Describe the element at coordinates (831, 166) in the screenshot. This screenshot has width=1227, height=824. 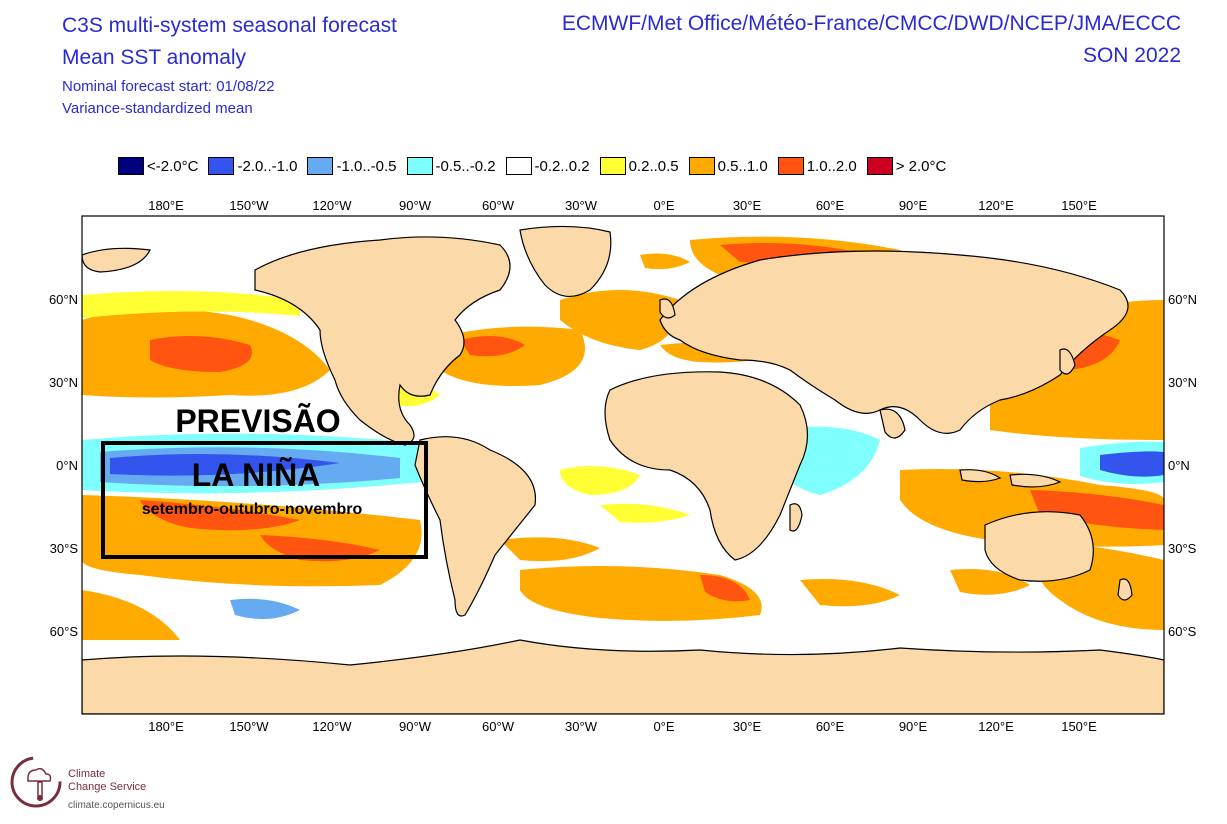
I see `legend-label: 1.0..2.0` at that location.